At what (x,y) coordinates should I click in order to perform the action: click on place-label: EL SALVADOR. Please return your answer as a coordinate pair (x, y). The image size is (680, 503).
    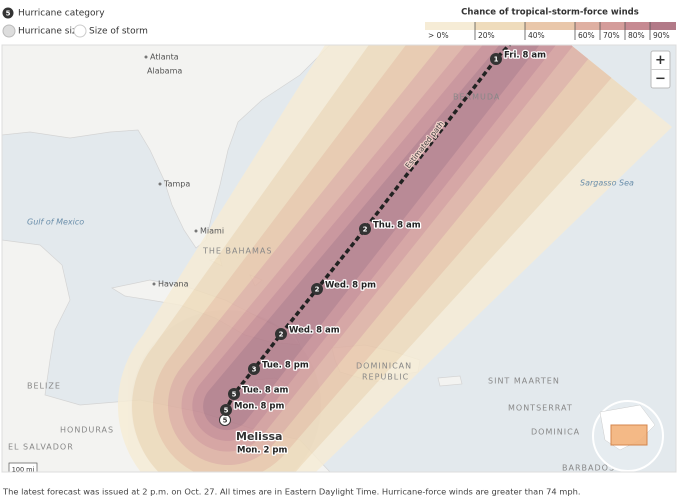
    Looking at the image, I should click on (41, 447).